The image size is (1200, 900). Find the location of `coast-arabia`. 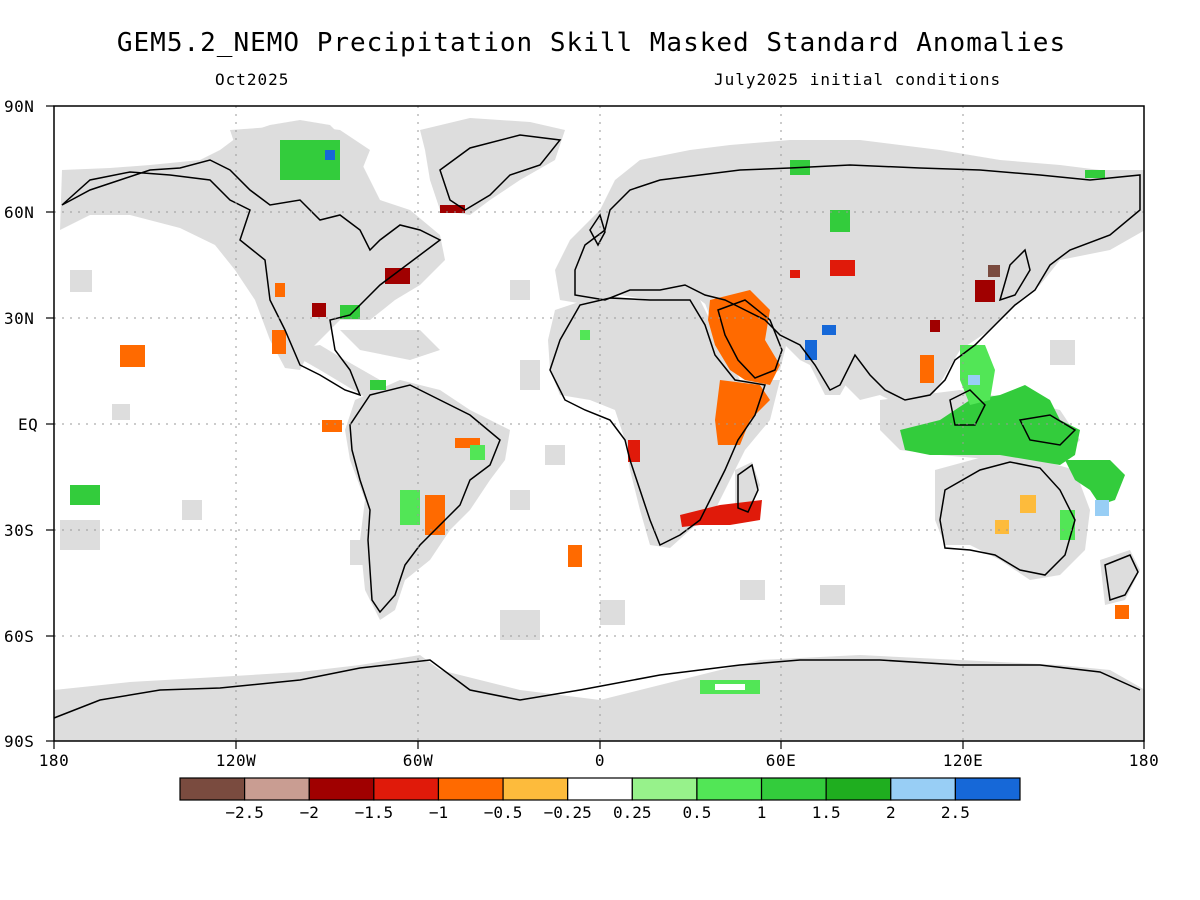

coast-arabia is located at coordinates (750, 339).